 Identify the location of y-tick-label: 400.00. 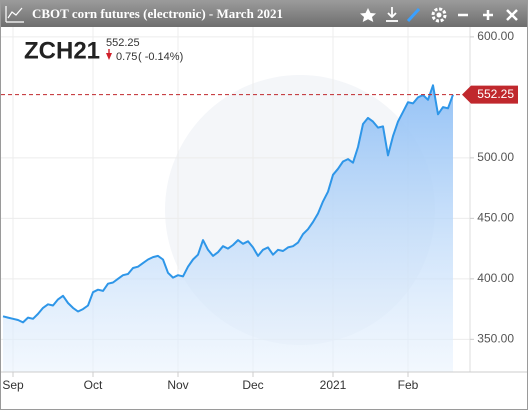
(495, 278).